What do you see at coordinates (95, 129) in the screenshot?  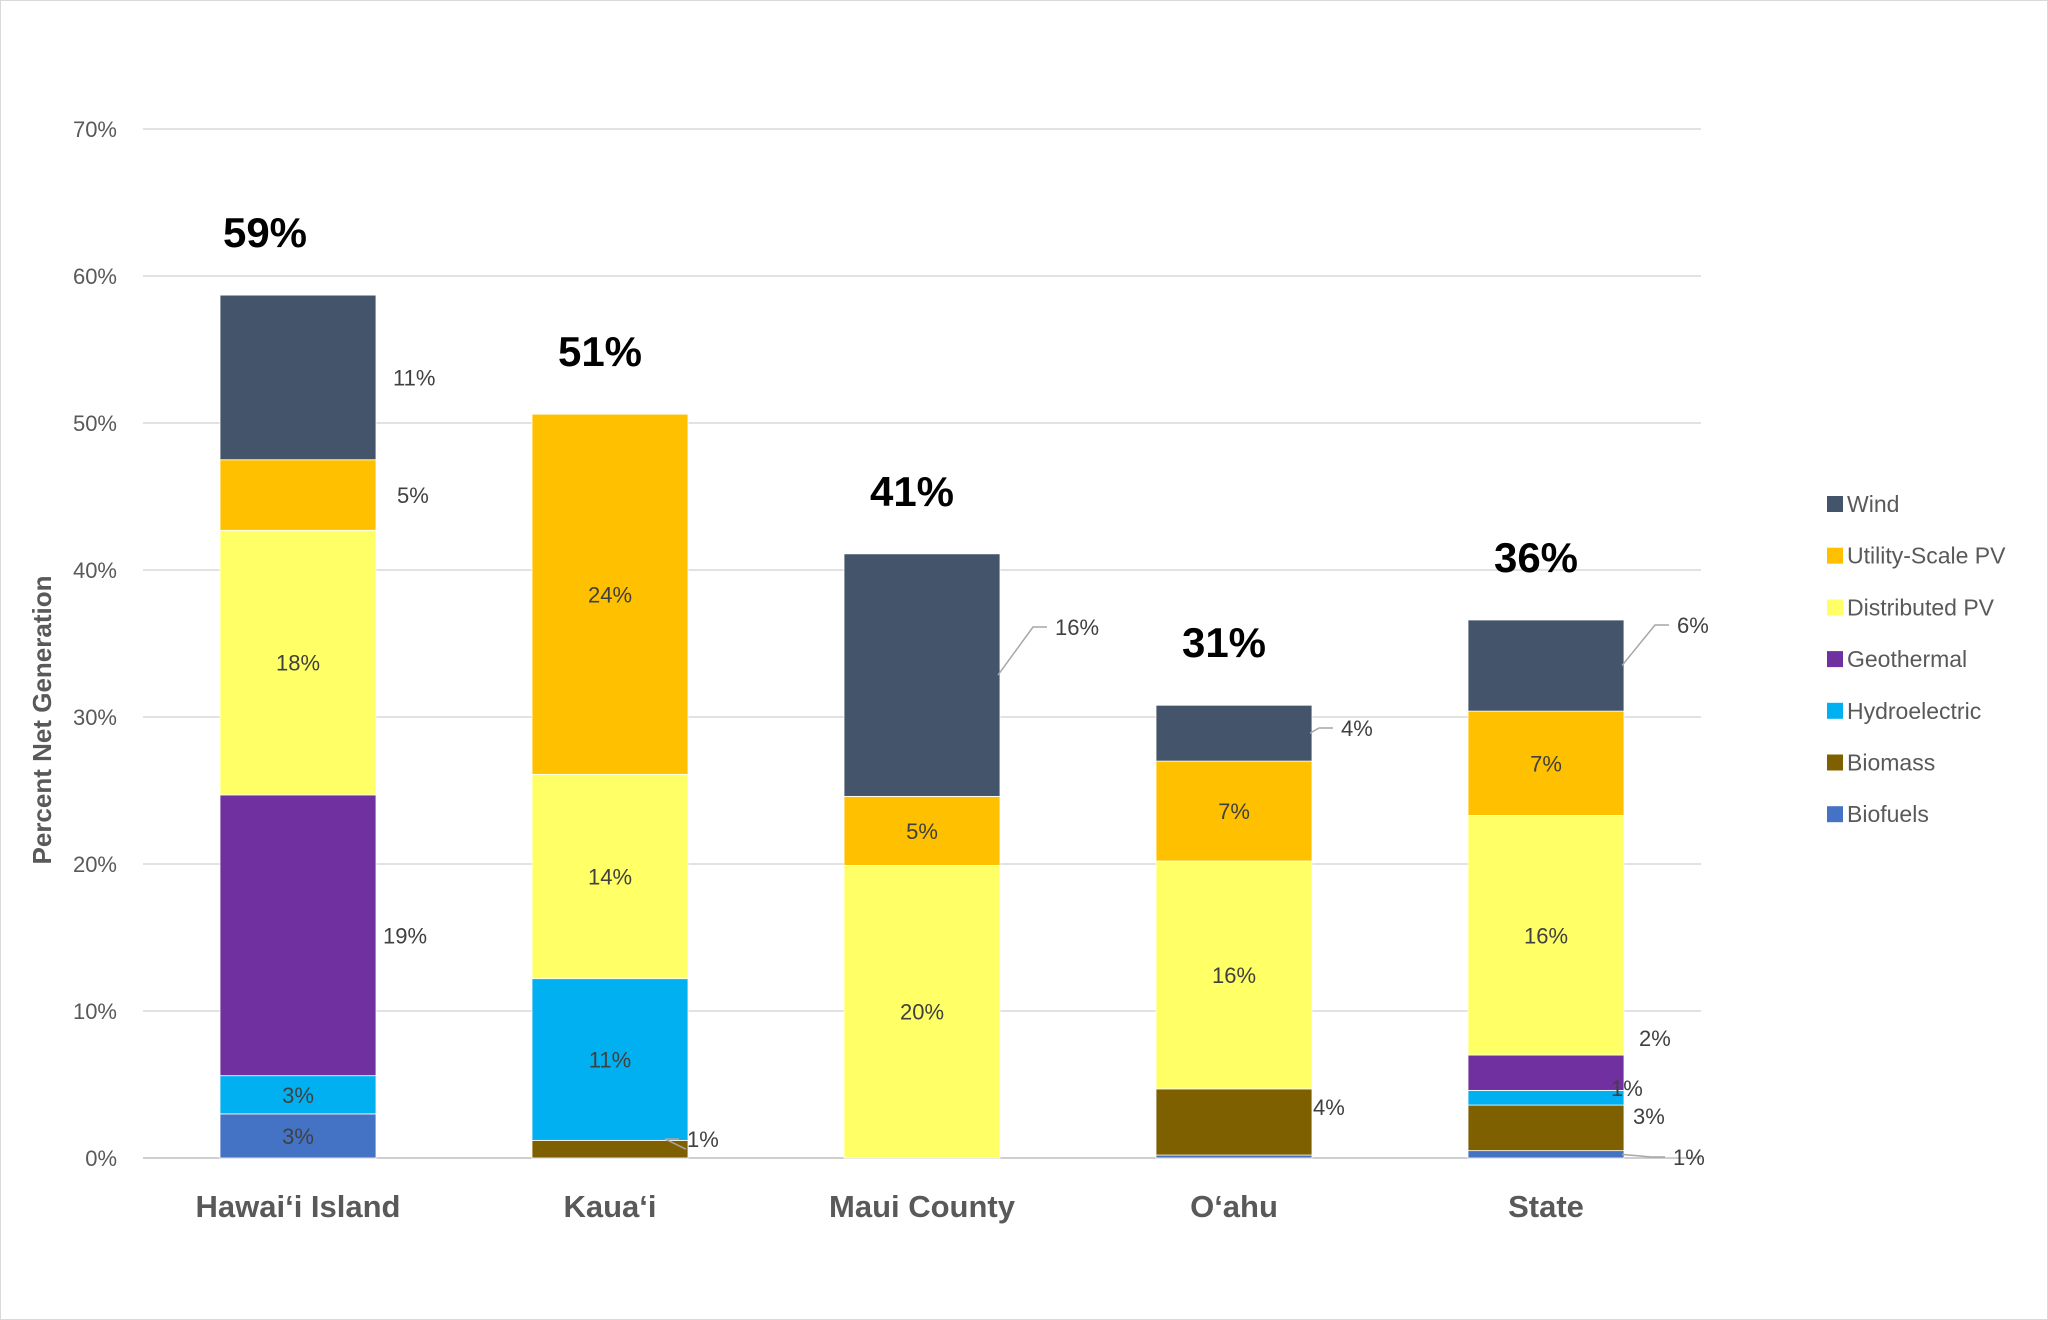 I see `y-tick-label: 70%` at bounding box center [95, 129].